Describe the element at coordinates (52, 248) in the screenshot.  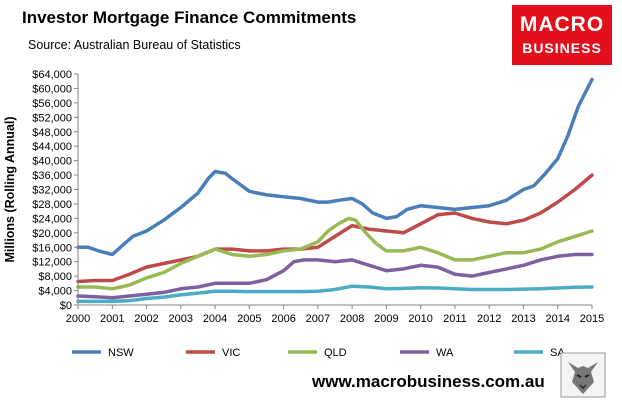
I see `y-tick-label: $16,000` at that location.